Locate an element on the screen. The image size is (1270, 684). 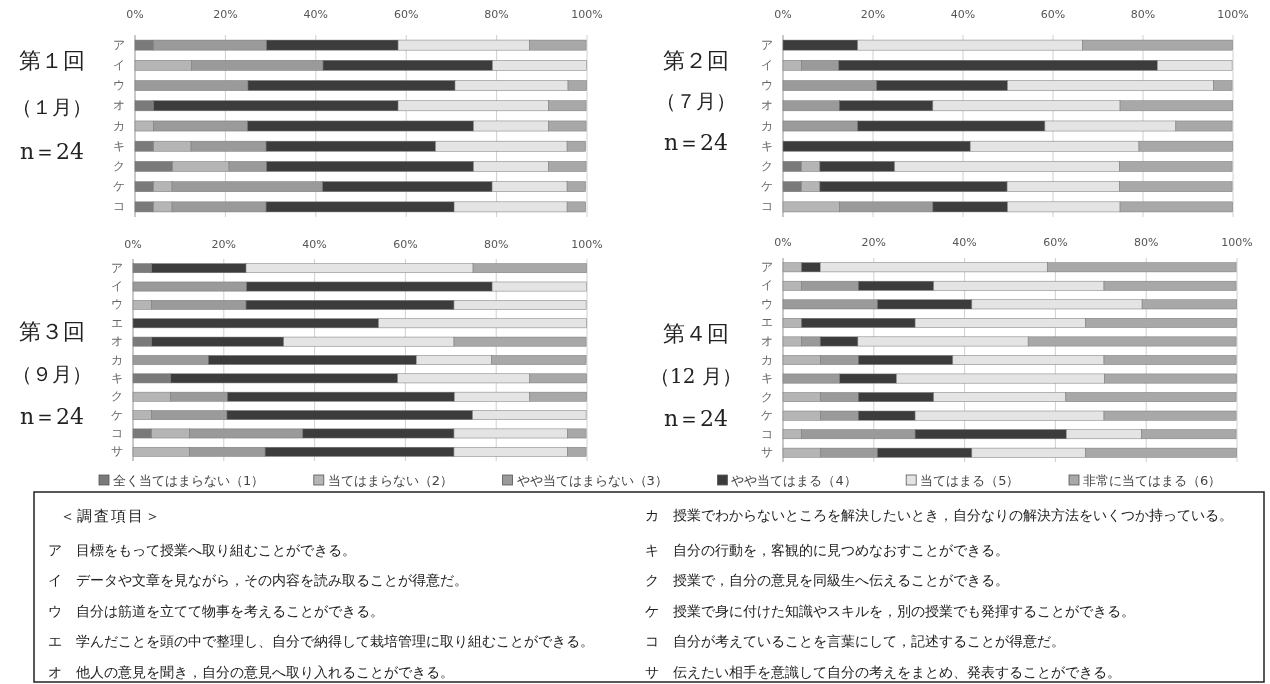
text: （12 月） is located at coordinates (696, 375).